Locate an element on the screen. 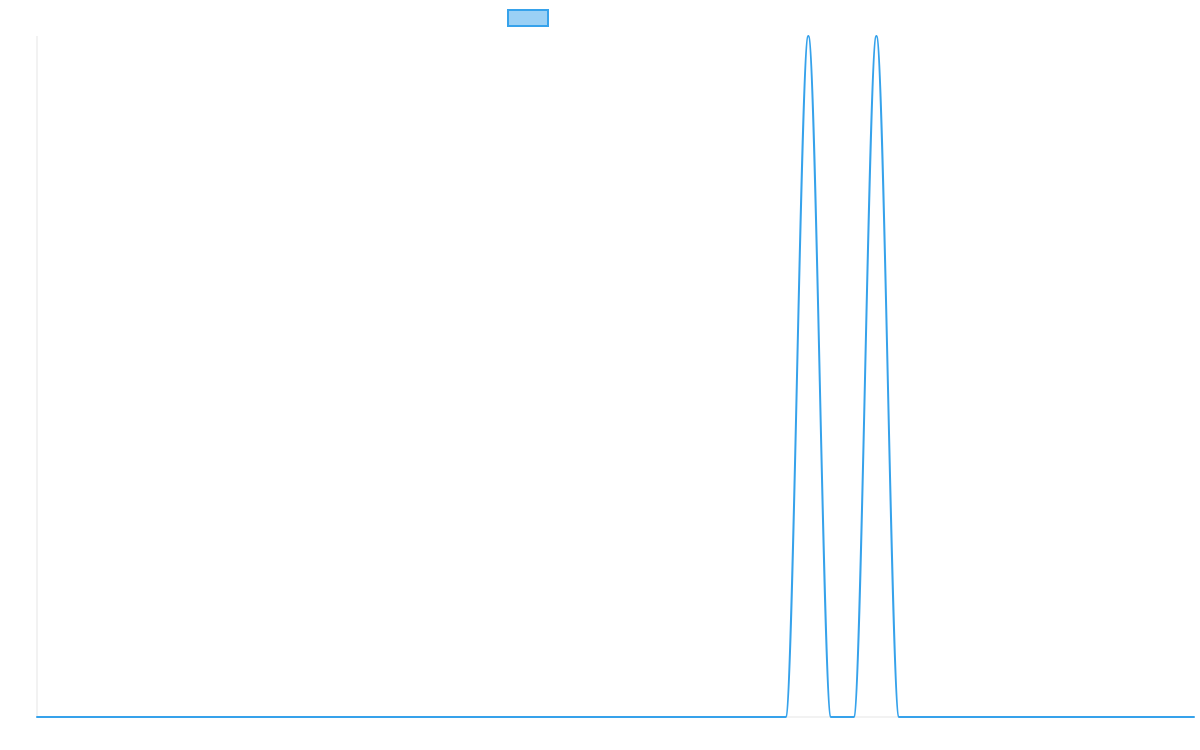 This screenshot has width=1200, height=750. legend is located at coordinates (528, 18).